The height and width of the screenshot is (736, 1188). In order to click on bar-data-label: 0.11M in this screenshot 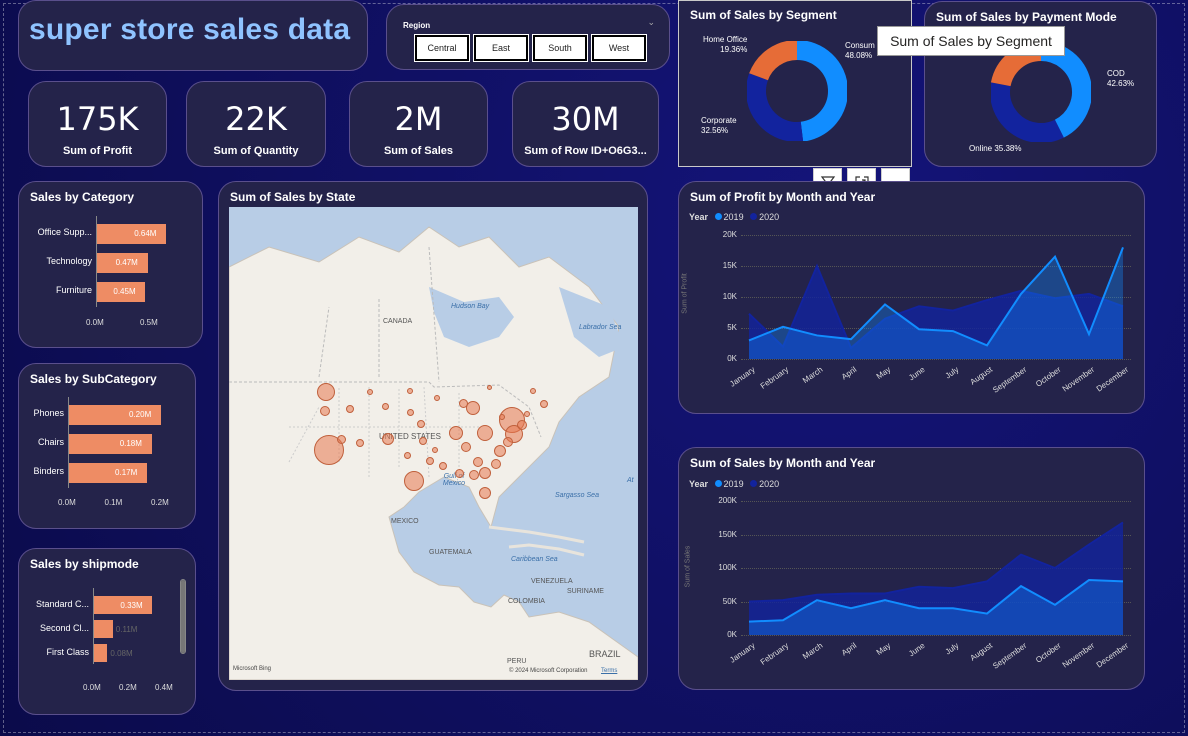, I will do `click(126, 629)`.